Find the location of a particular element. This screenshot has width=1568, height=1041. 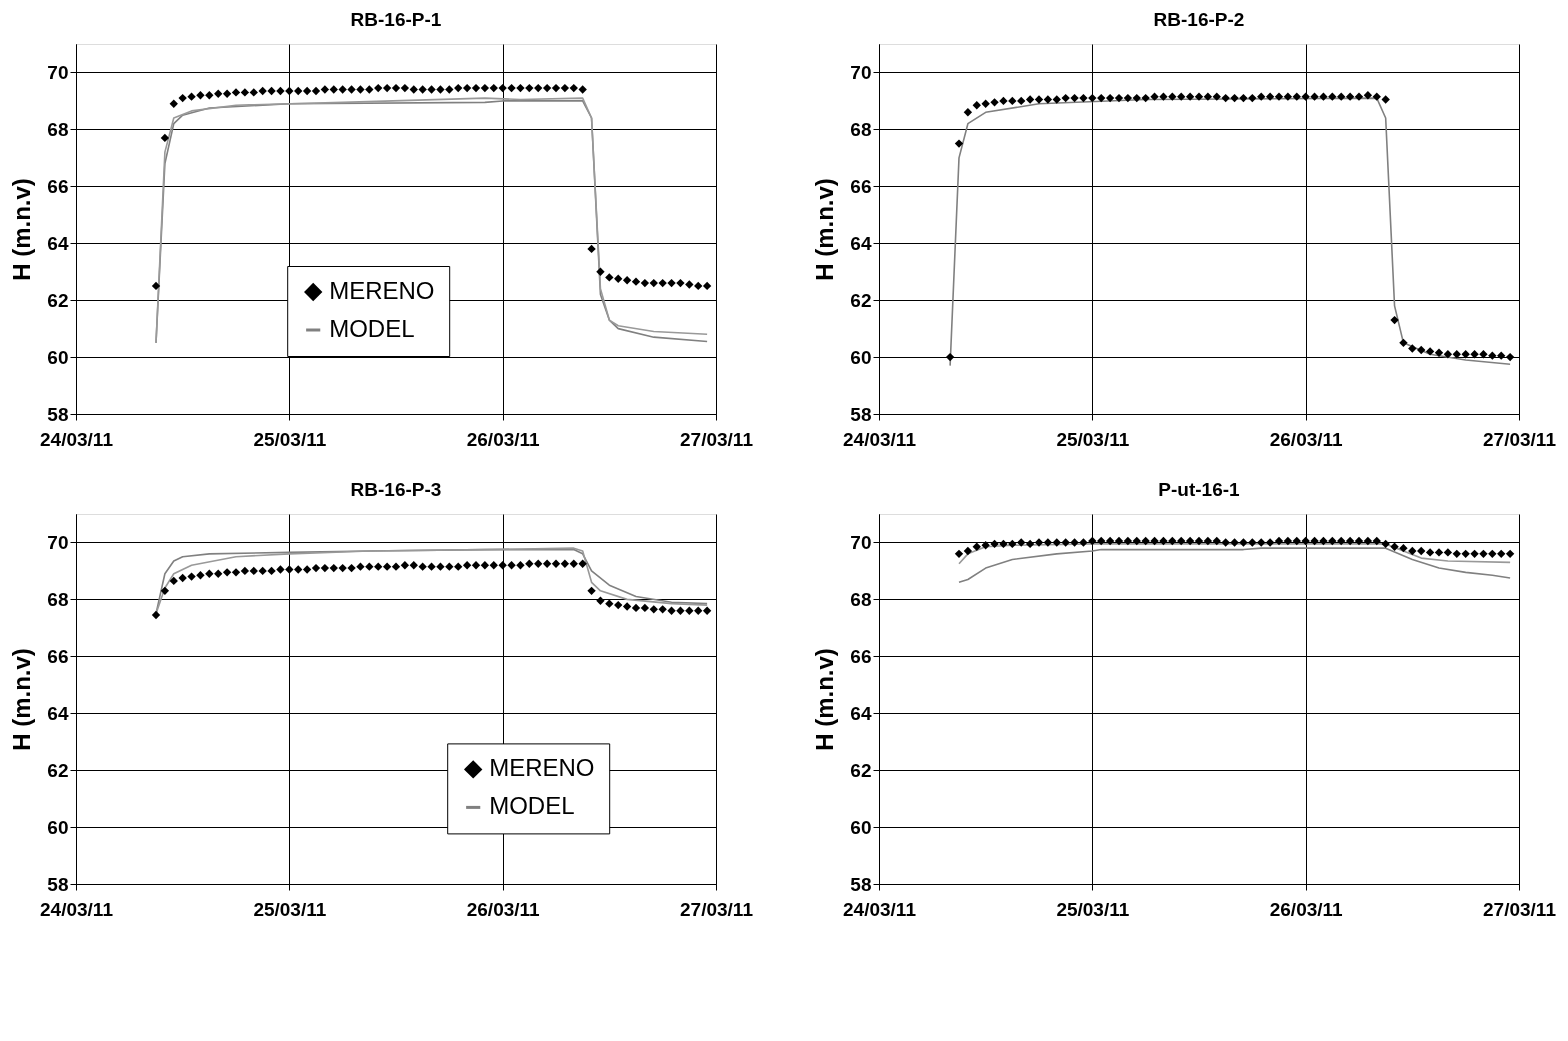

chart-title: RB-16-P-1 is located at coordinates (396, 19).